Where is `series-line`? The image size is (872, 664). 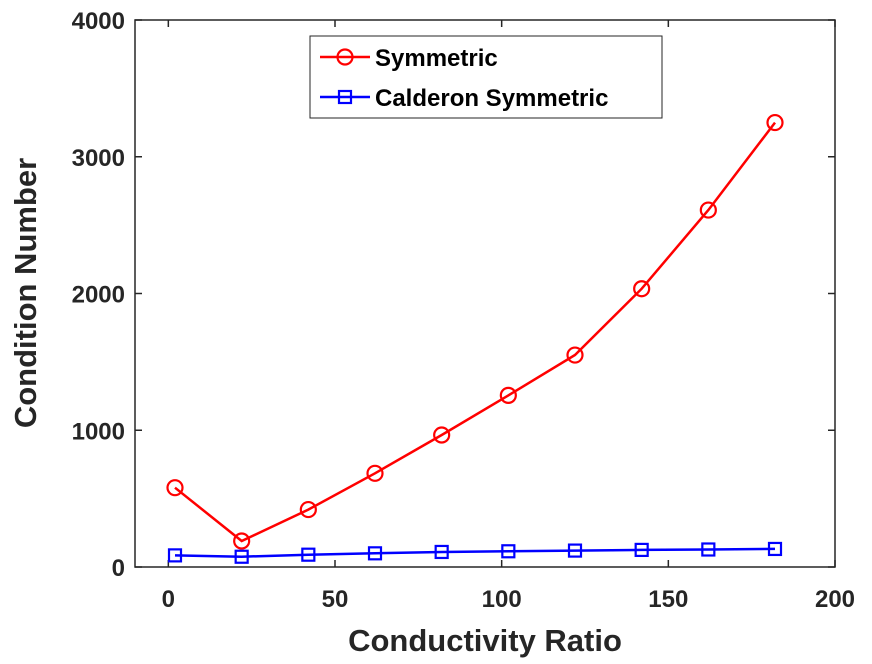 series-line is located at coordinates (475, 552).